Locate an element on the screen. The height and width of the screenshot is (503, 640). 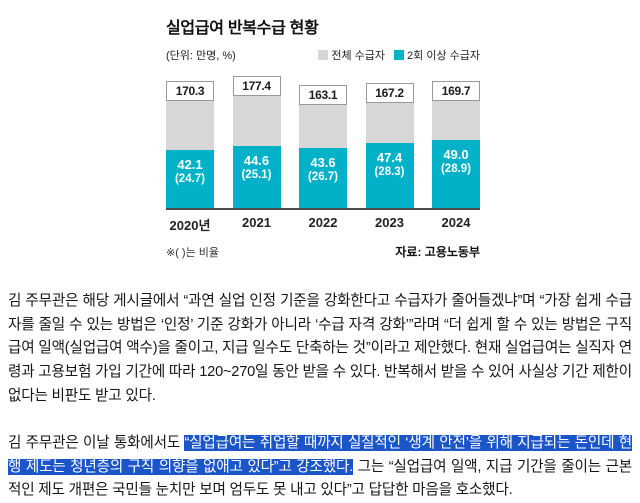
unit-label: (단위: 만명, %) is located at coordinates (201, 56).